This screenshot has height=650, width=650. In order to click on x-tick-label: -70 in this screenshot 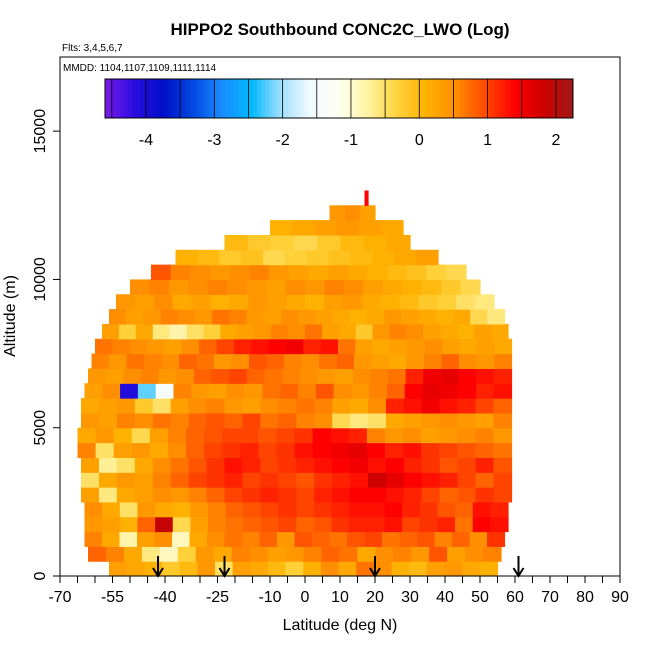, I will do `click(59, 597)`.